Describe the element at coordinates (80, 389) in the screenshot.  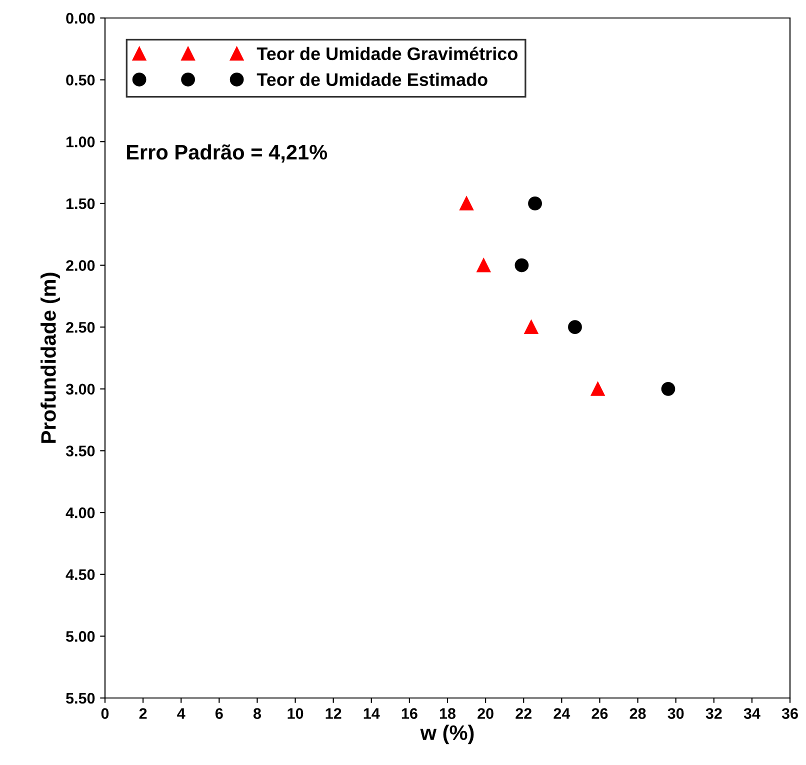
I see `y-tick-label: 3.00` at that location.